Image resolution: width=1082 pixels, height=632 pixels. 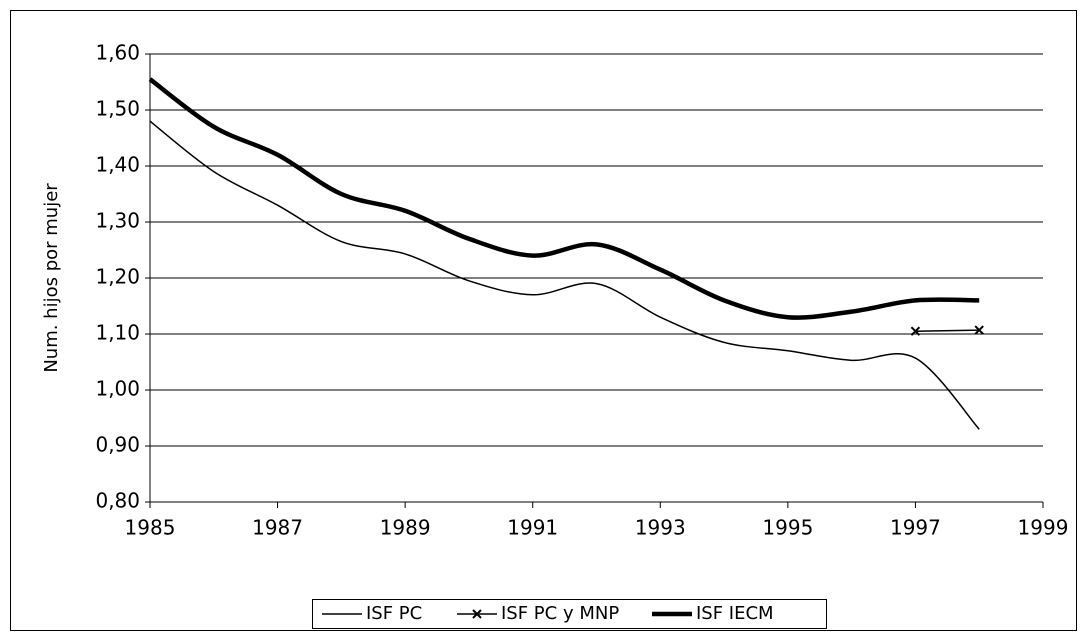 What do you see at coordinates (117, 333) in the screenshot?
I see `y-tick-label: 1,10` at bounding box center [117, 333].